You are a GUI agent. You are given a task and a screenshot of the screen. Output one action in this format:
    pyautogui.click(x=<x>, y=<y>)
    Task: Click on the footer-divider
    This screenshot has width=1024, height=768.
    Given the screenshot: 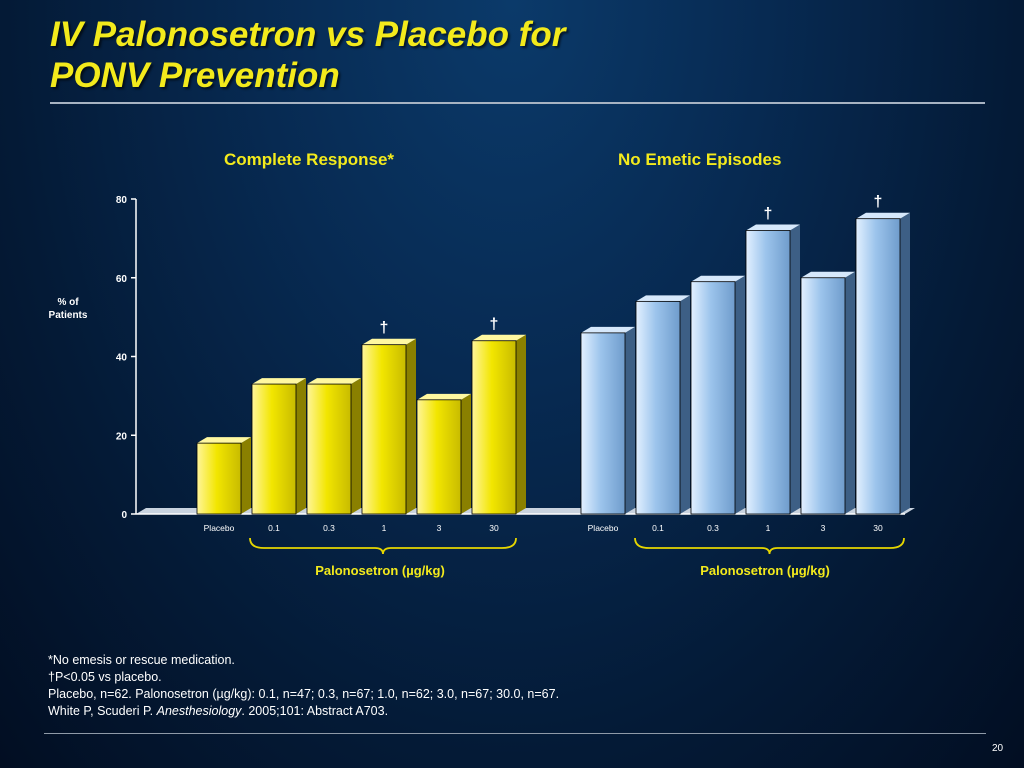 What is the action you would take?
    pyautogui.click(x=515, y=733)
    